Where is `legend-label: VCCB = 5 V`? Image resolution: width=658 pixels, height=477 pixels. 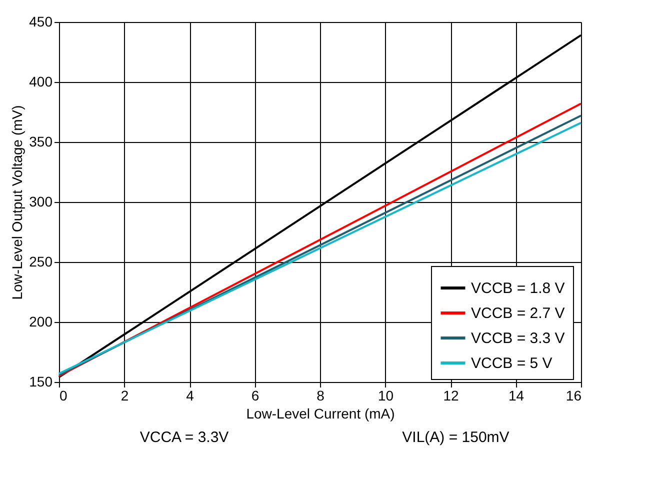
legend-label: VCCB = 5 V is located at coordinates (511, 363).